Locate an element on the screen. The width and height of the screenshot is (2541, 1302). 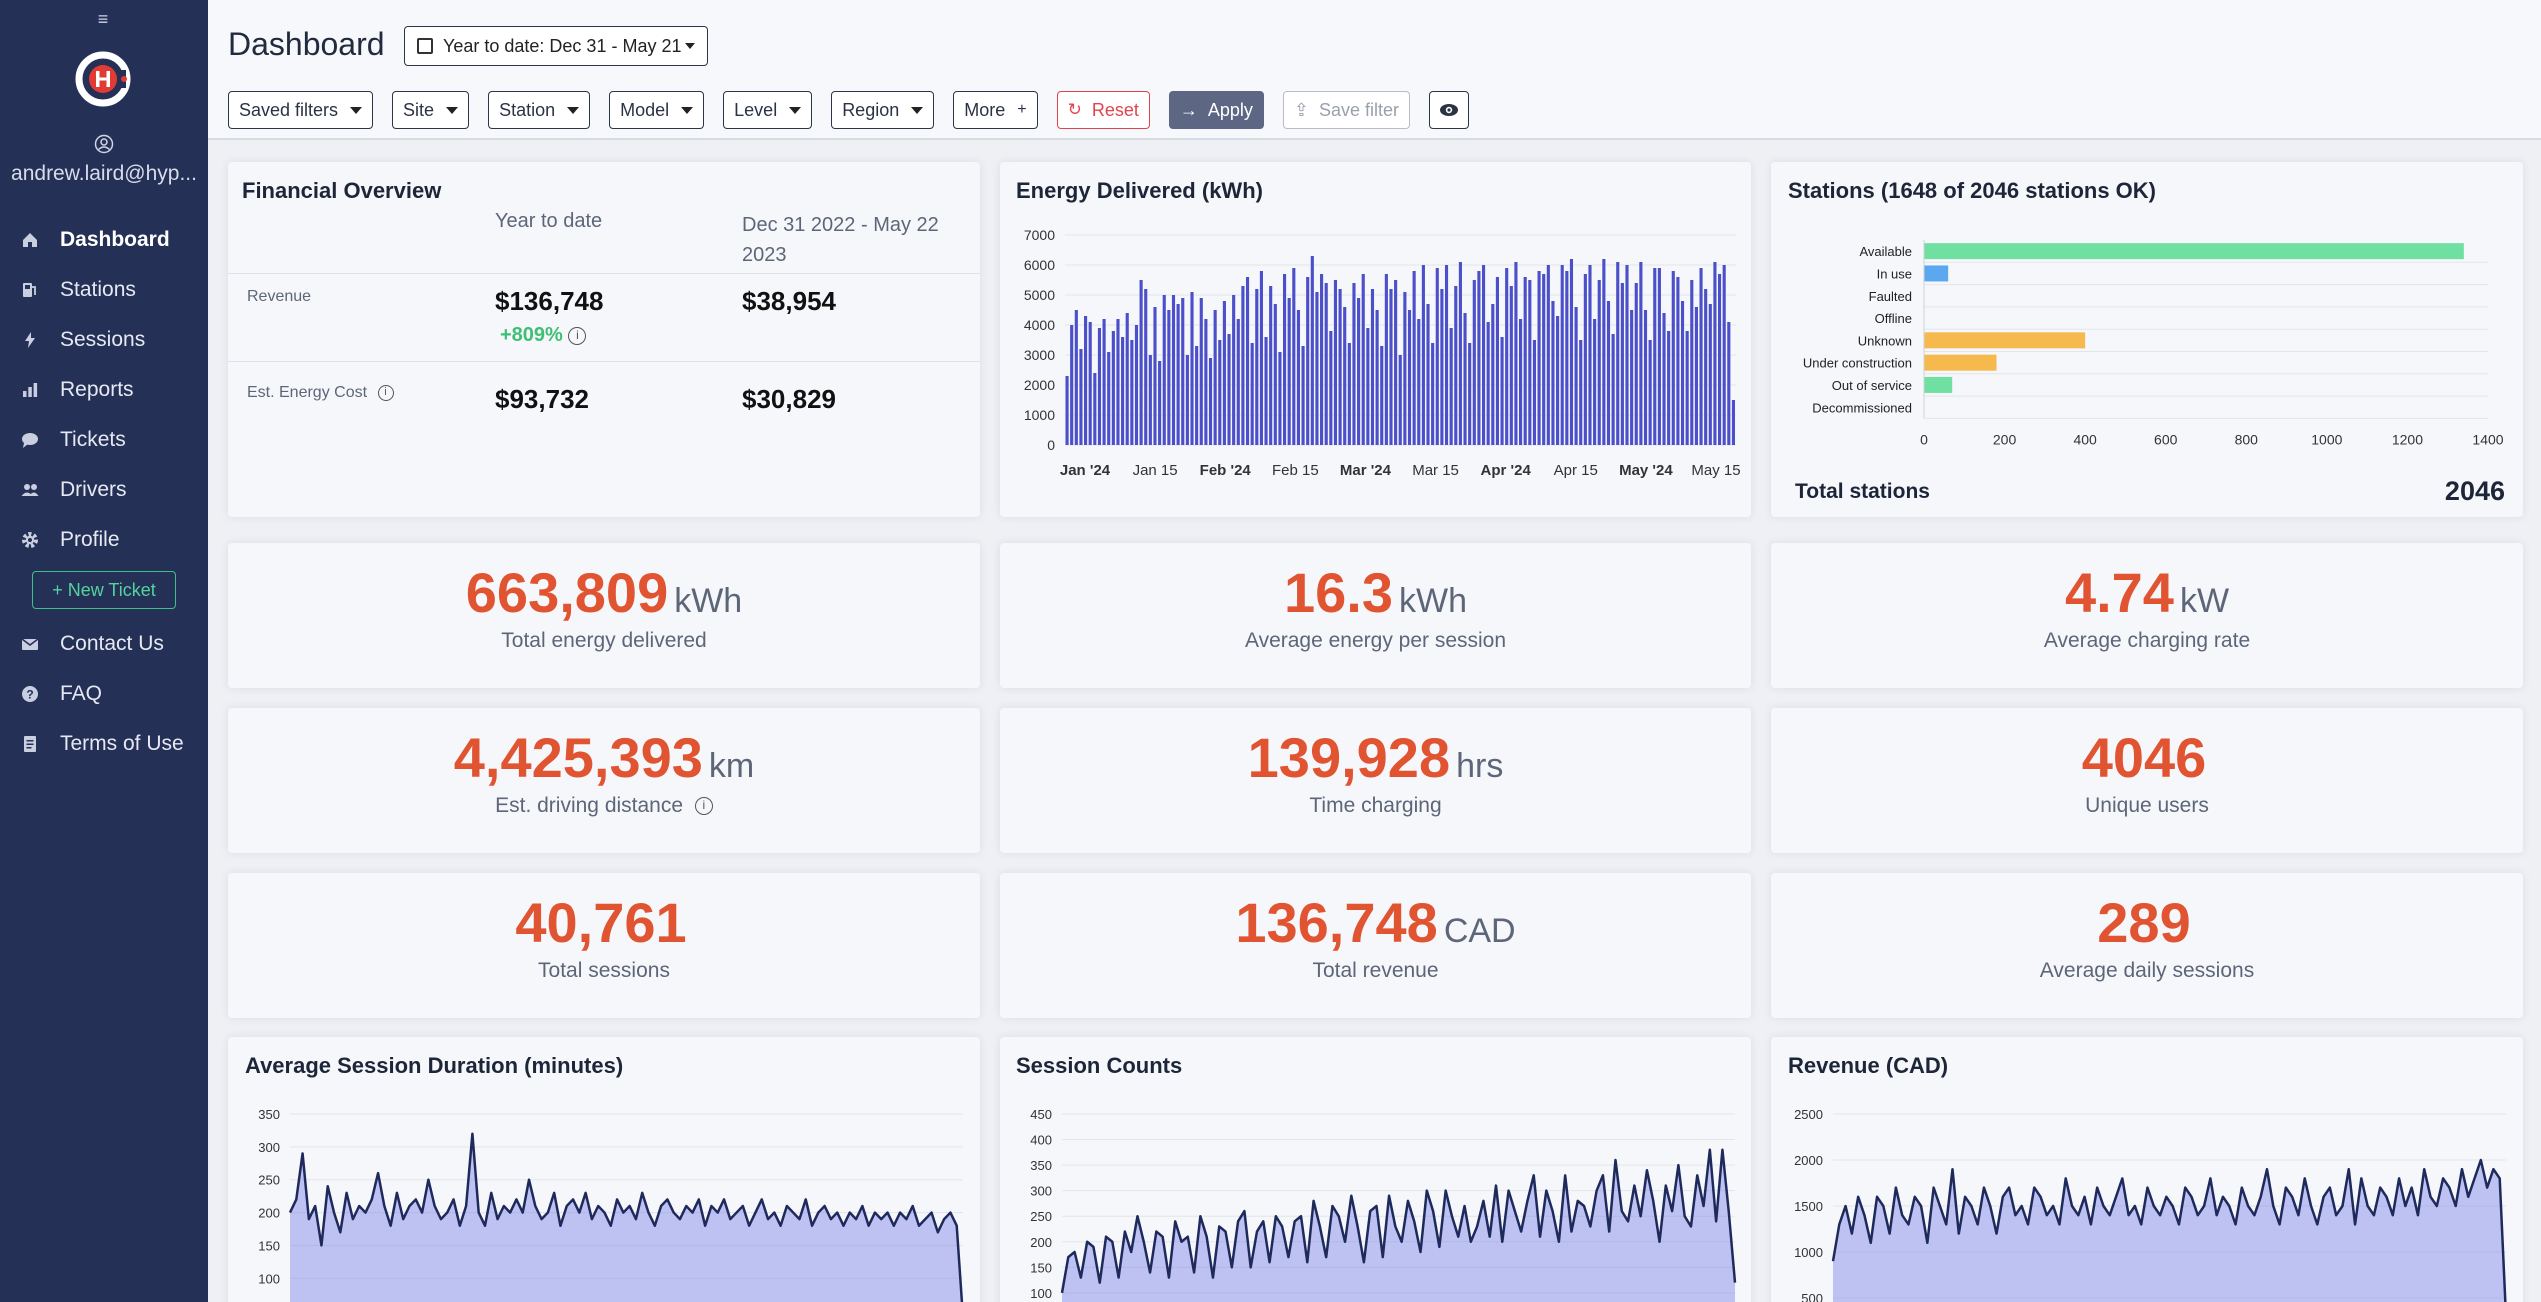
nav-item-terms-of-use: Terms of Use is located at coordinates (104, 744).